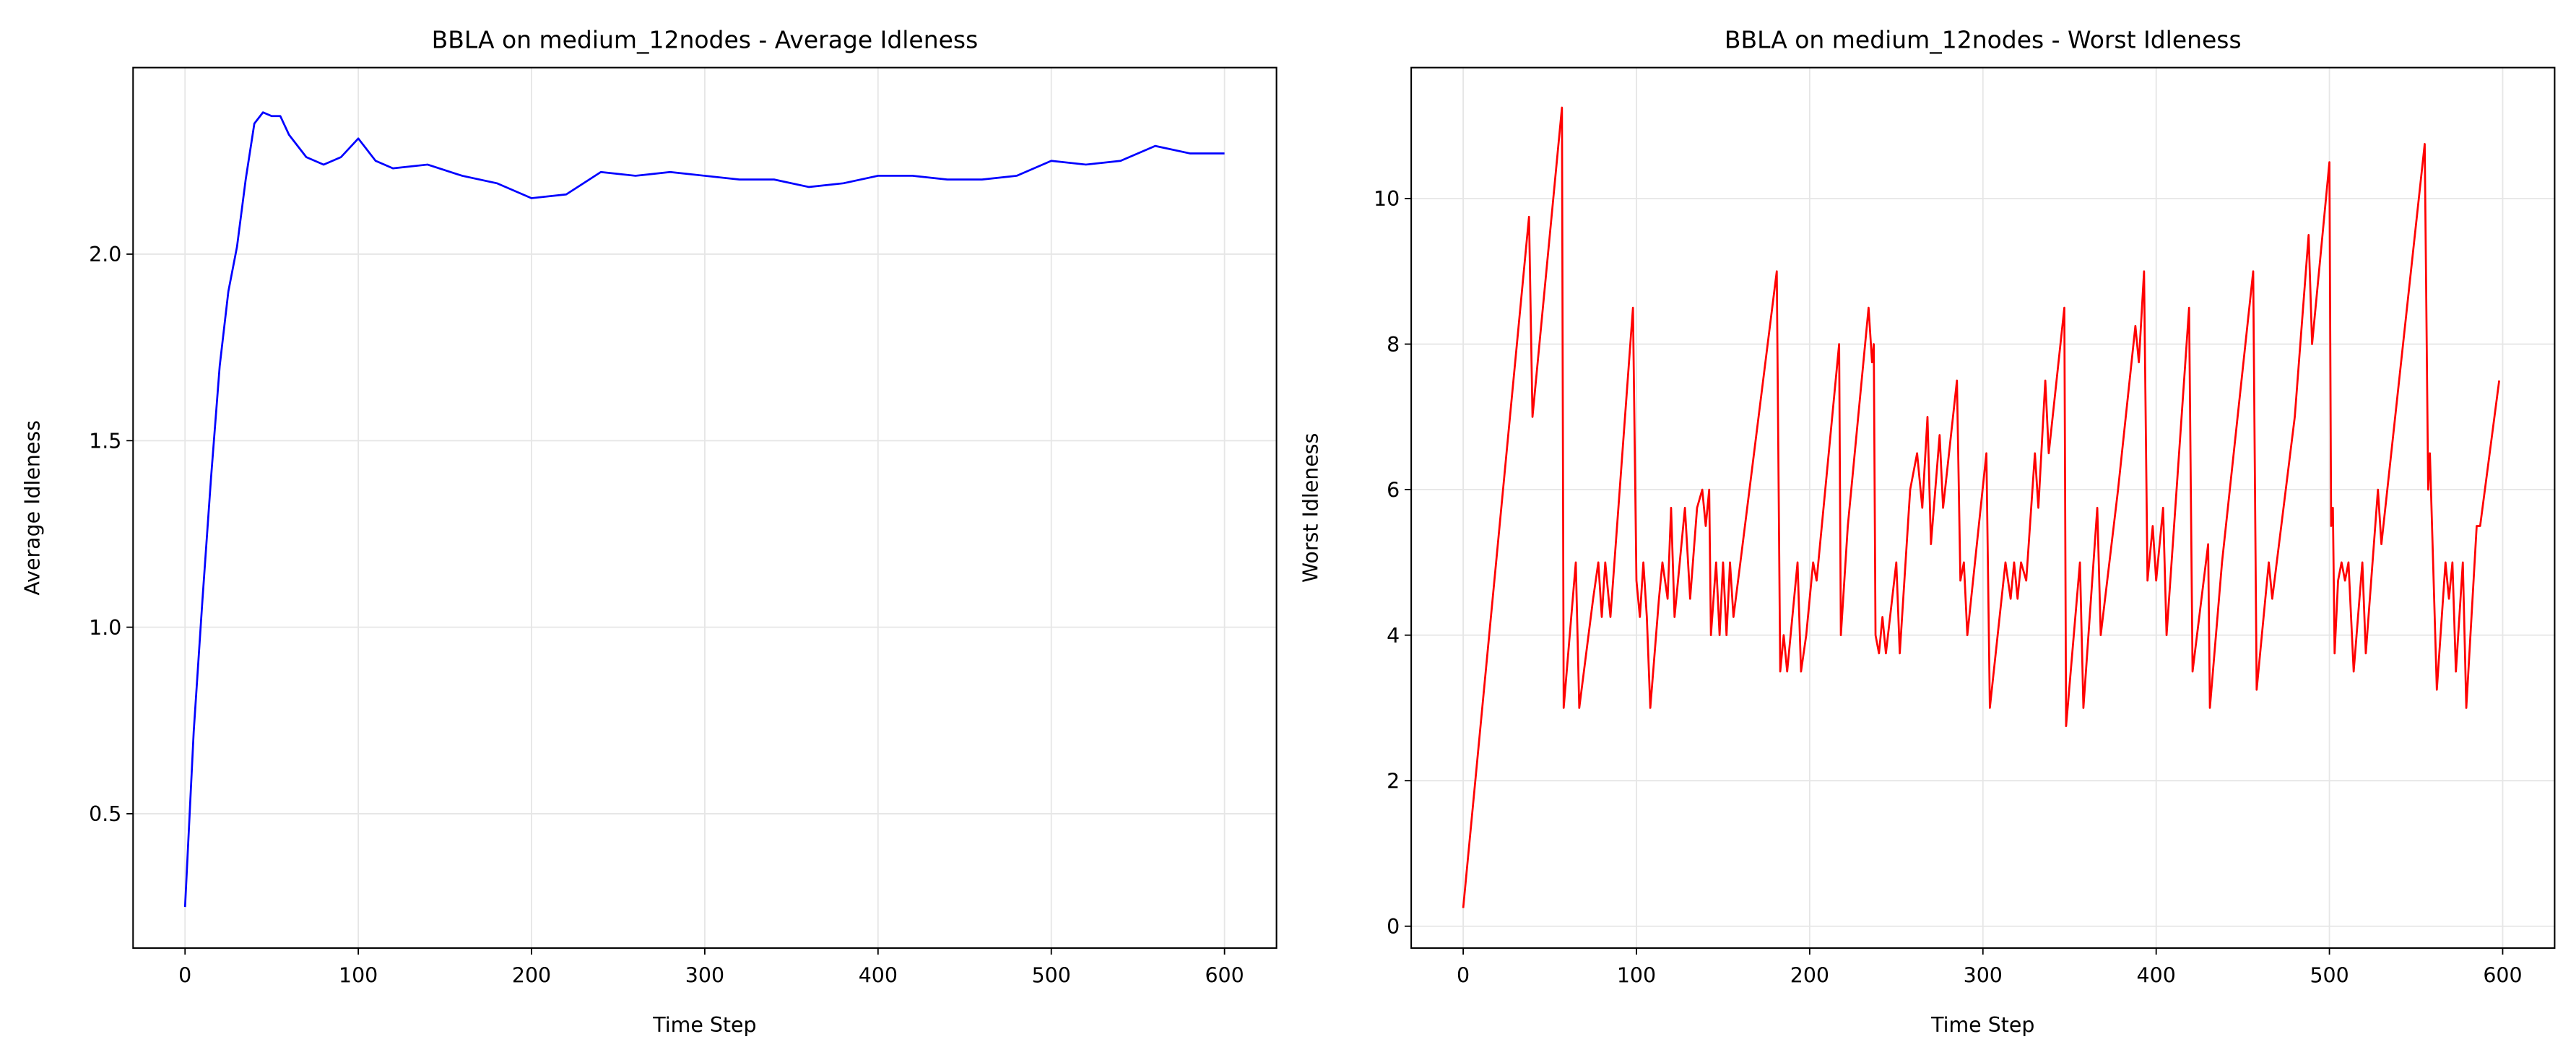  Describe the element at coordinates (1393, 781) in the screenshot. I see `y-tick-label: 2` at that location.